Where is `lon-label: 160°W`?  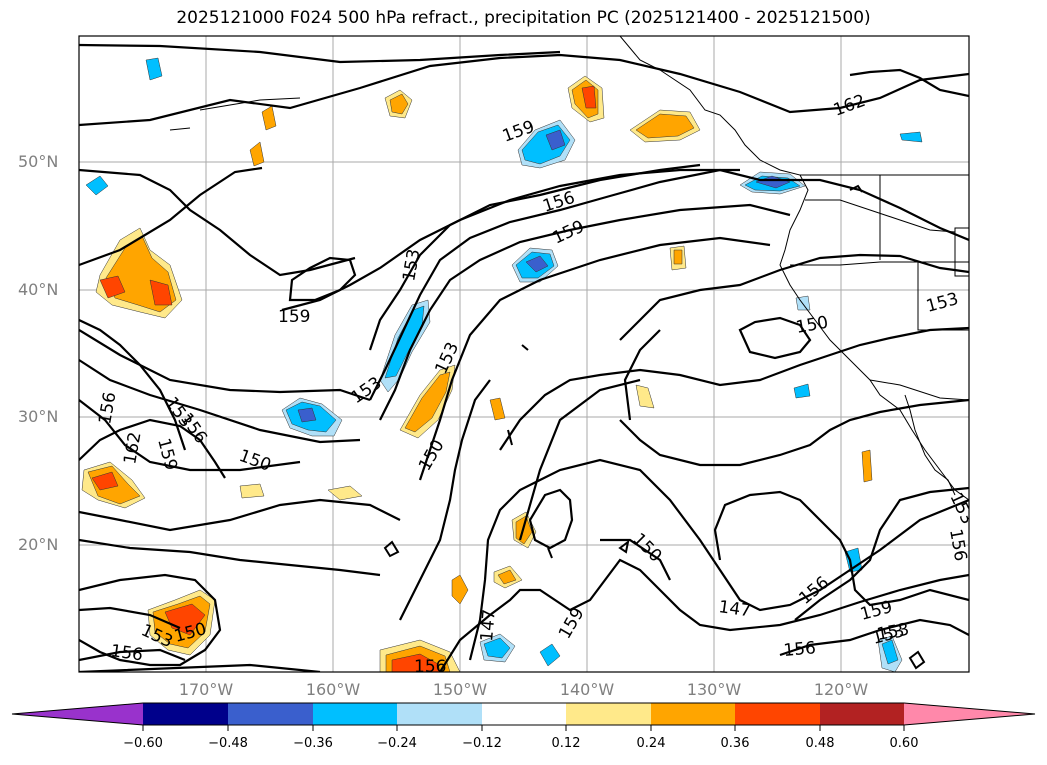
lon-label: 160°W is located at coordinates (333, 689).